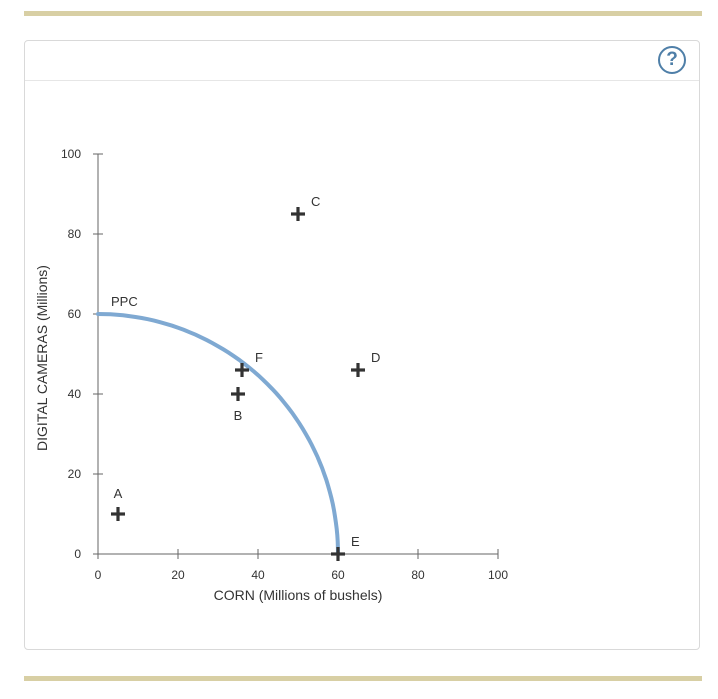  I want to click on x-tick-label: 40, so click(258, 575).